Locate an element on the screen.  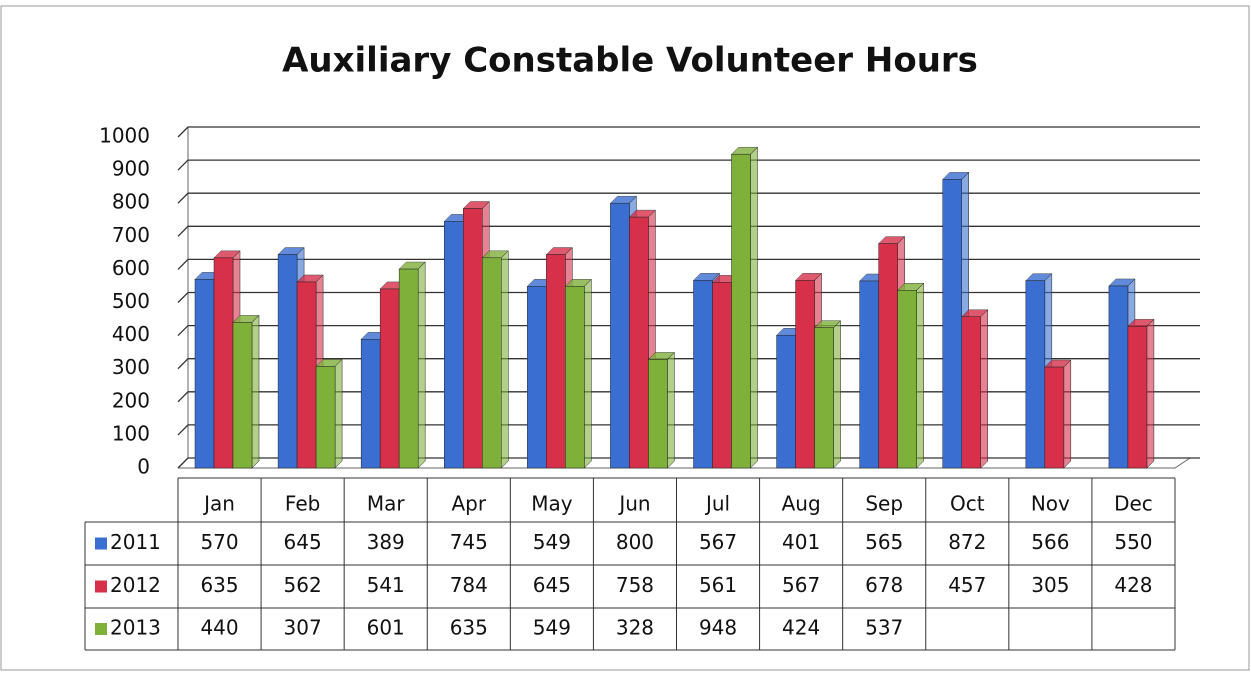
table-value: 601 is located at coordinates (386, 628).